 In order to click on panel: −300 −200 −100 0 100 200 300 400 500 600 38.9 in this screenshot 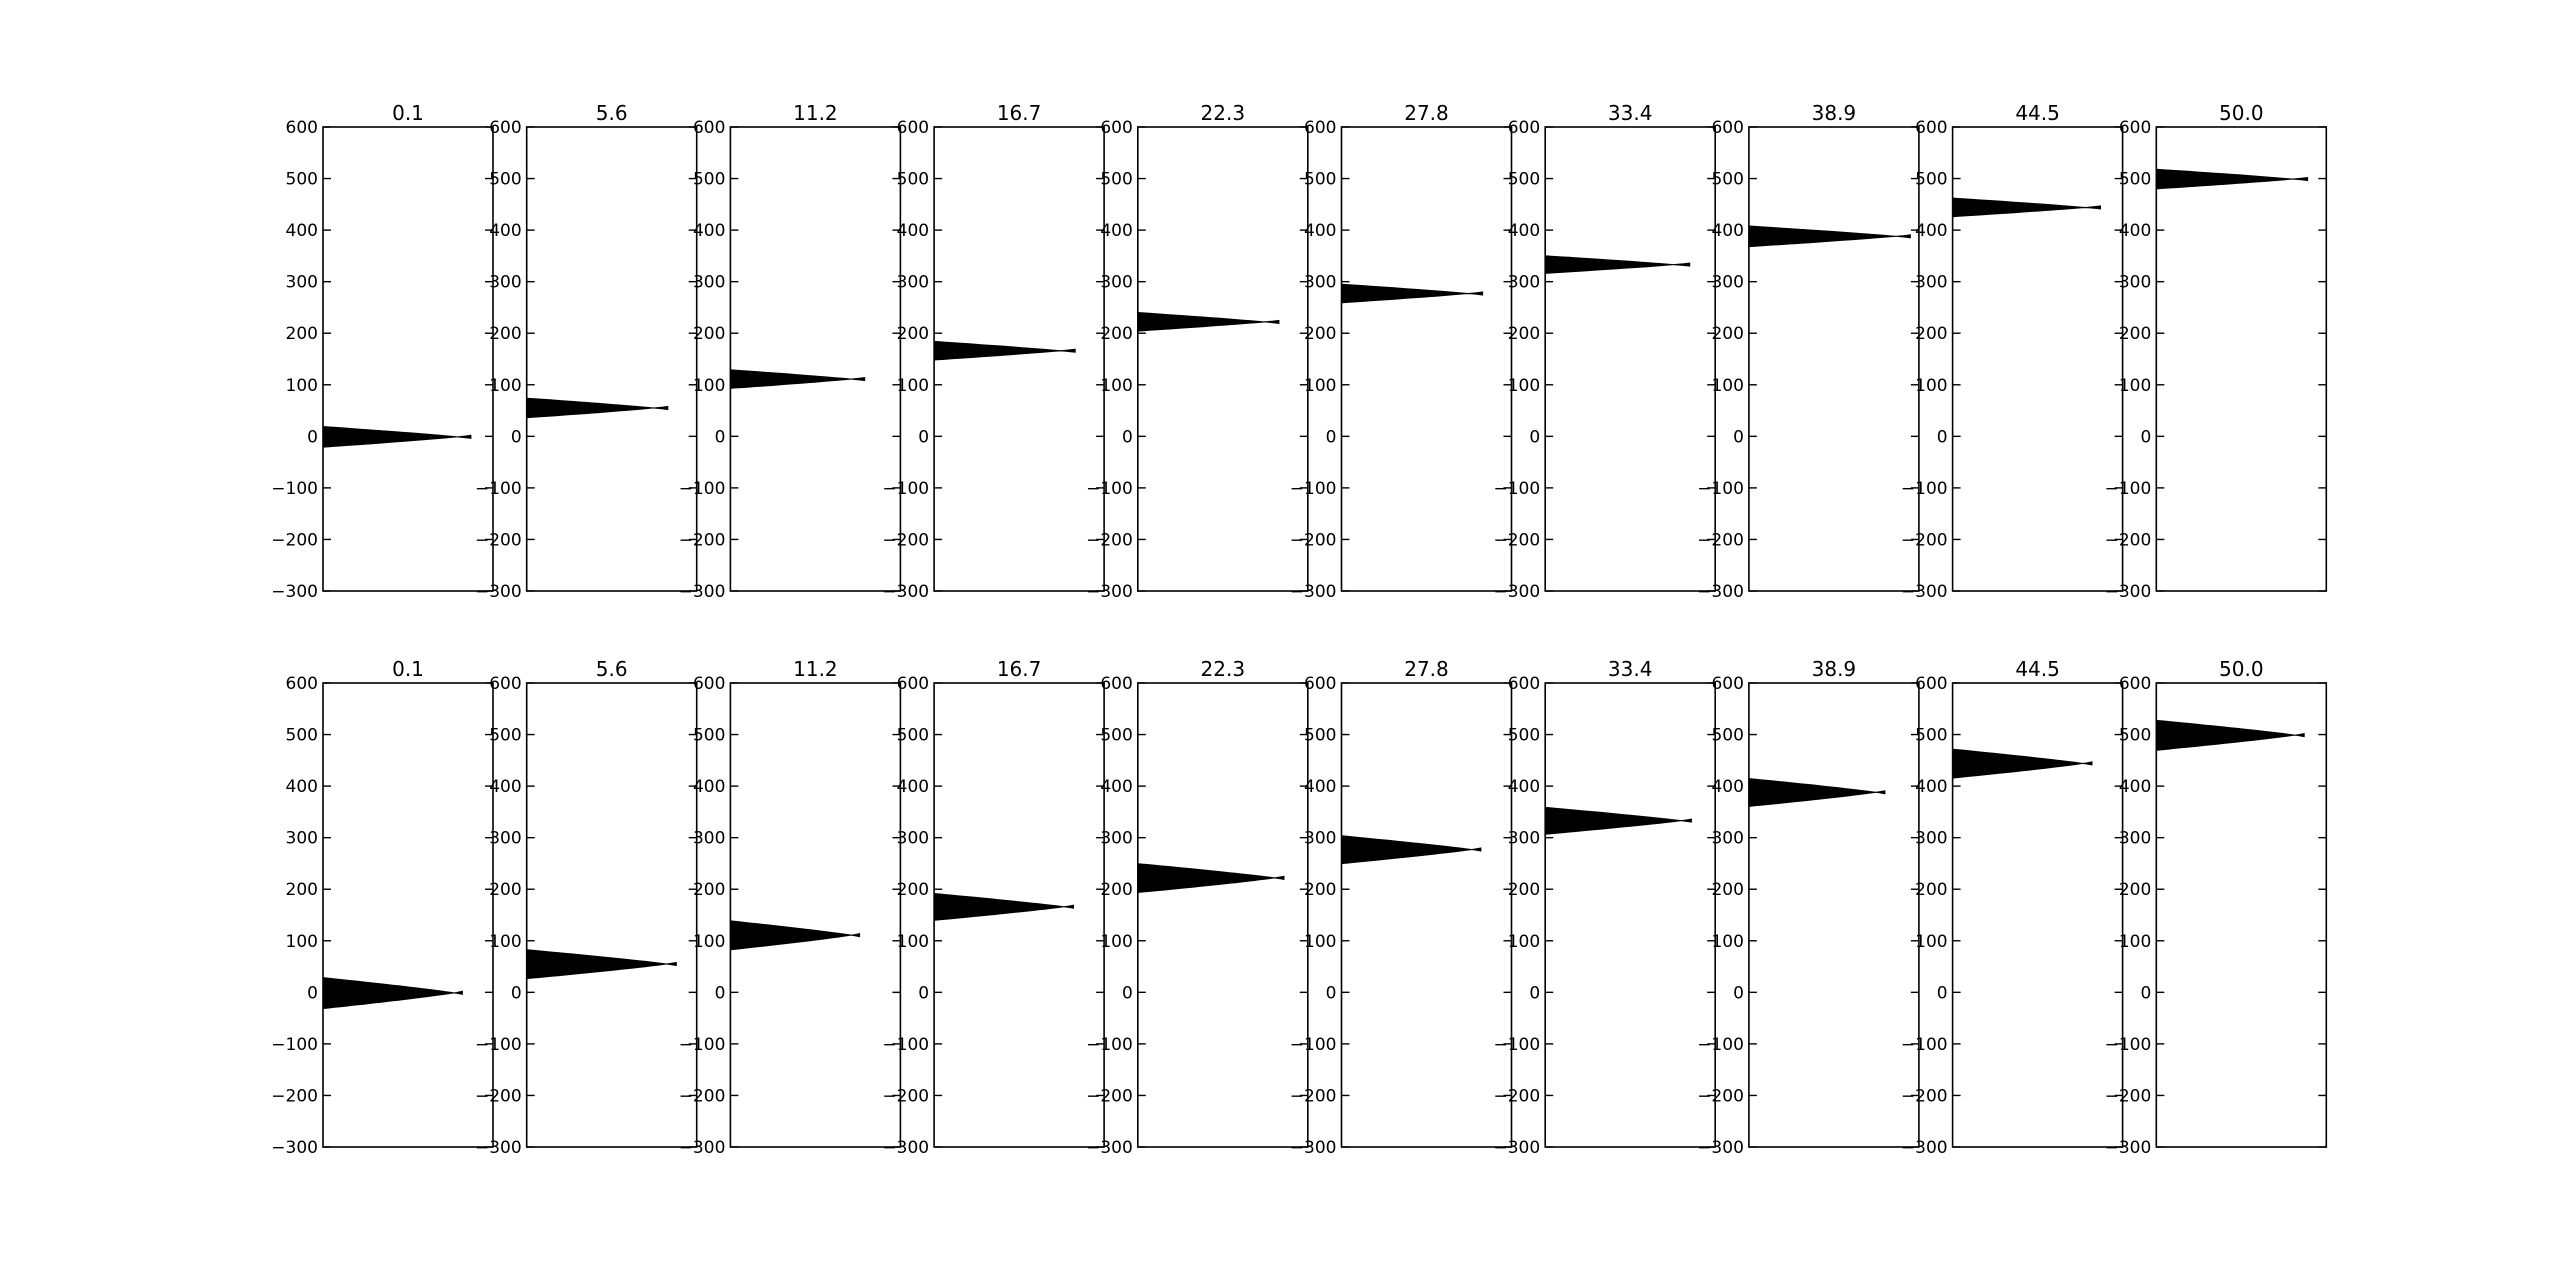, I will do `click(1808, 907)`.